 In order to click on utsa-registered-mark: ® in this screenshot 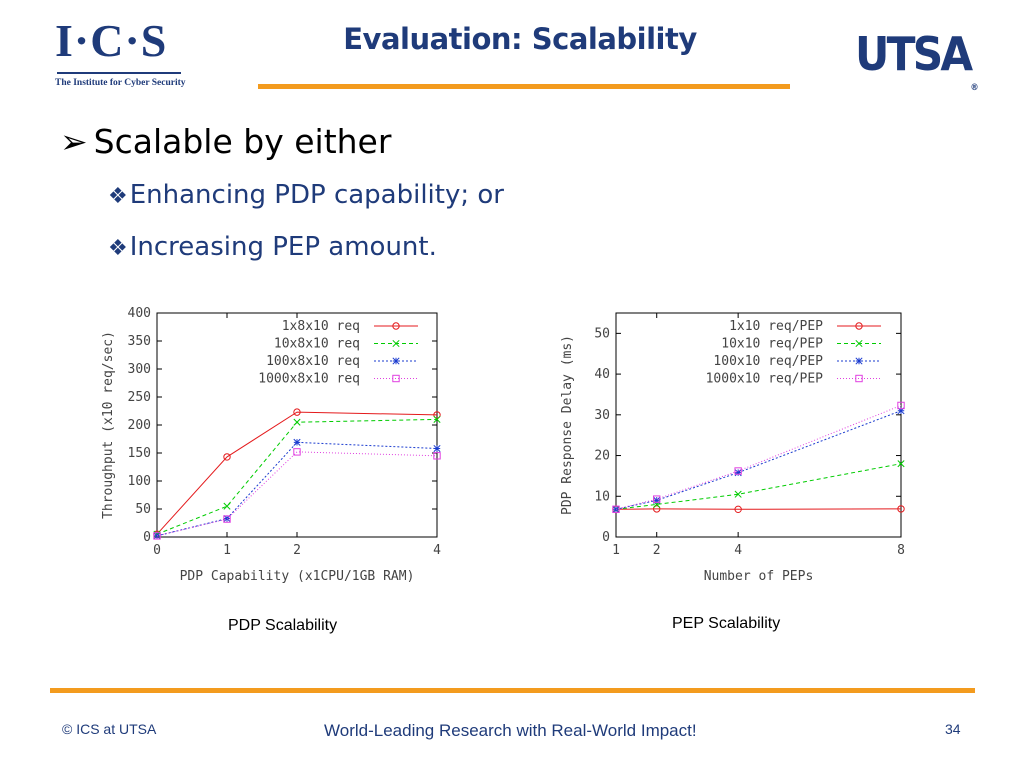, I will do `click(974, 88)`.